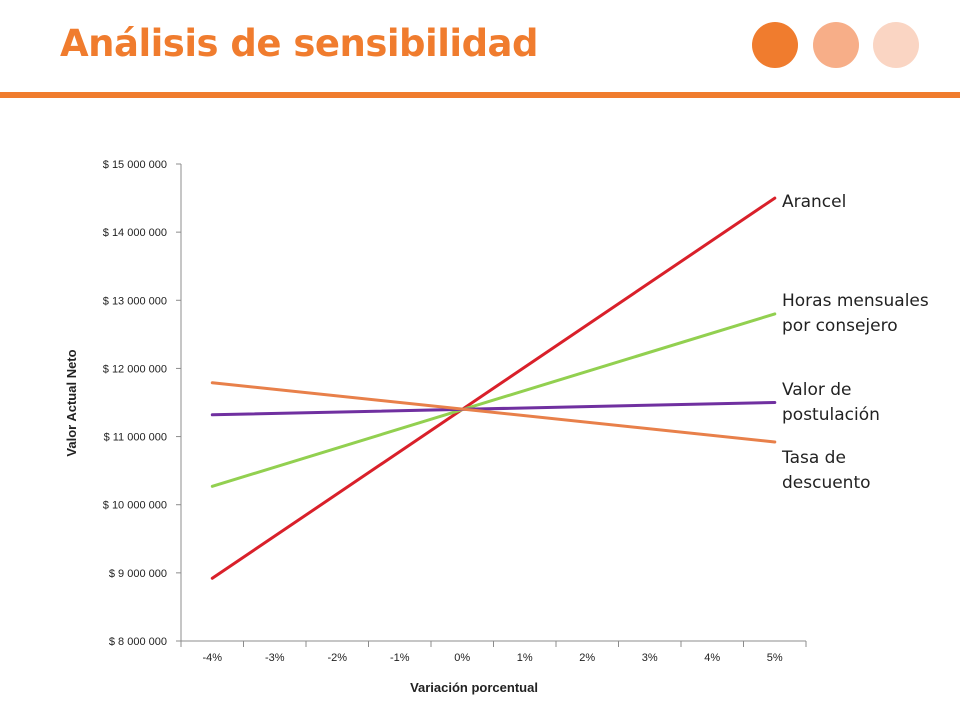 The height and width of the screenshot is (720, 960). Describe the element at coordinates (212, 658) in the screenshot. I see `x-tick-label: -4%` at that location.